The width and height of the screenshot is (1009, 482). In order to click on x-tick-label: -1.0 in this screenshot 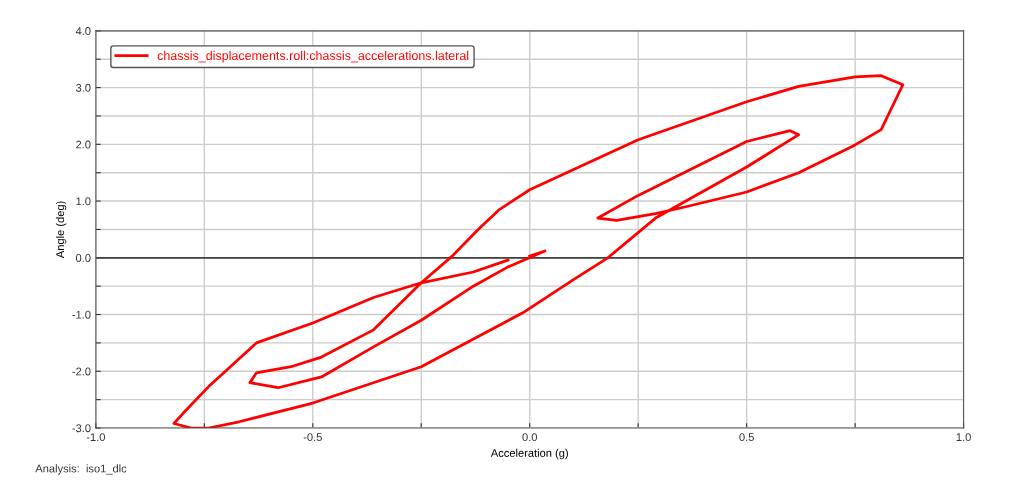, I will do `click(95, 437)`.